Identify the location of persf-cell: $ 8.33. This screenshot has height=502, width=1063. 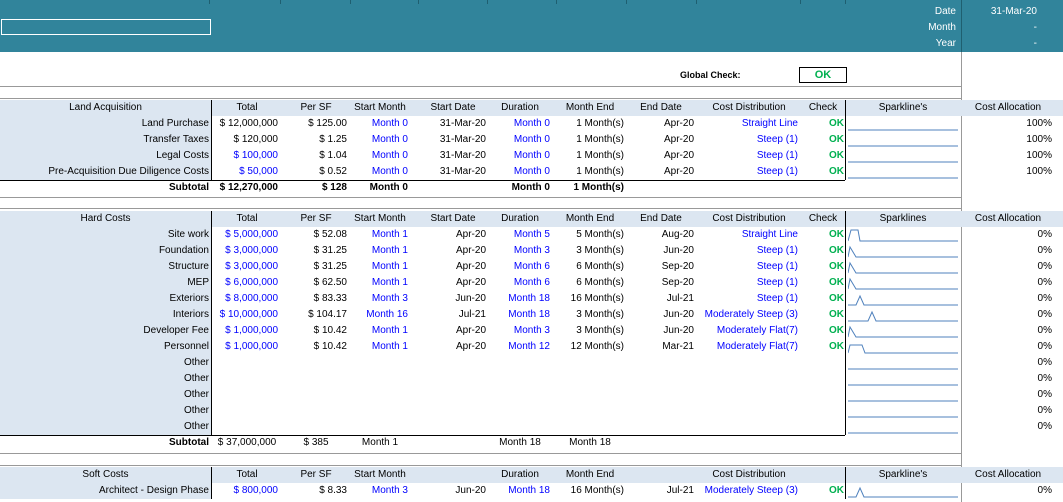
(333, 490).